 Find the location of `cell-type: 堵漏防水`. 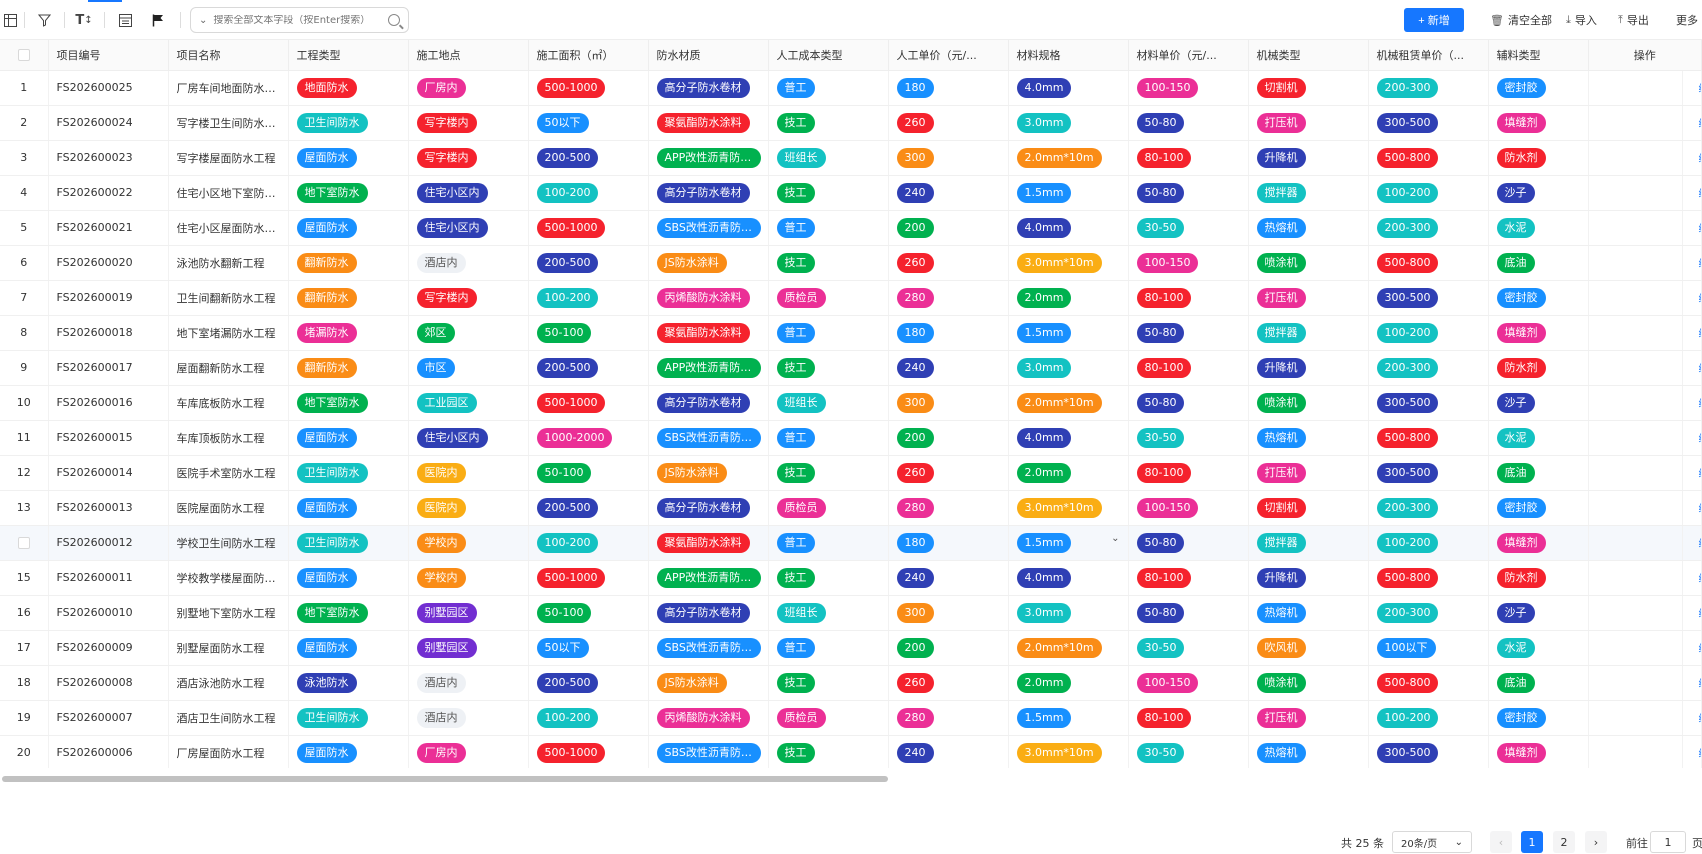

cell-type: 堵漏防水 is located at coordinates (348, 333).